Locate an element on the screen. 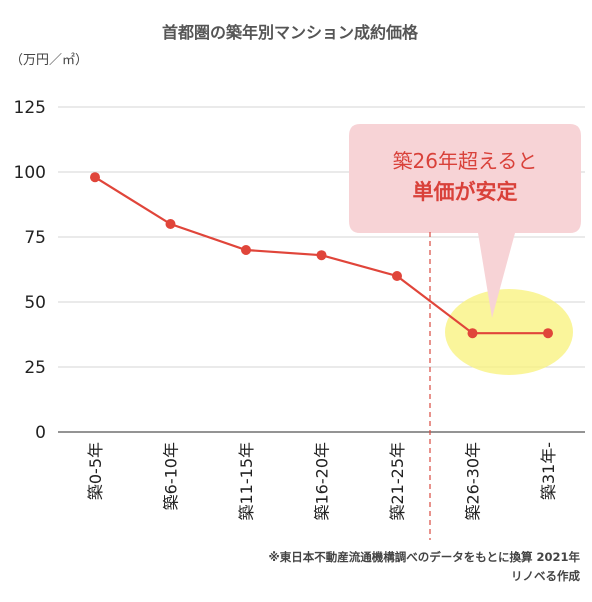  x-tick-label: 築0-5年 is located at coordinates (95, 471).